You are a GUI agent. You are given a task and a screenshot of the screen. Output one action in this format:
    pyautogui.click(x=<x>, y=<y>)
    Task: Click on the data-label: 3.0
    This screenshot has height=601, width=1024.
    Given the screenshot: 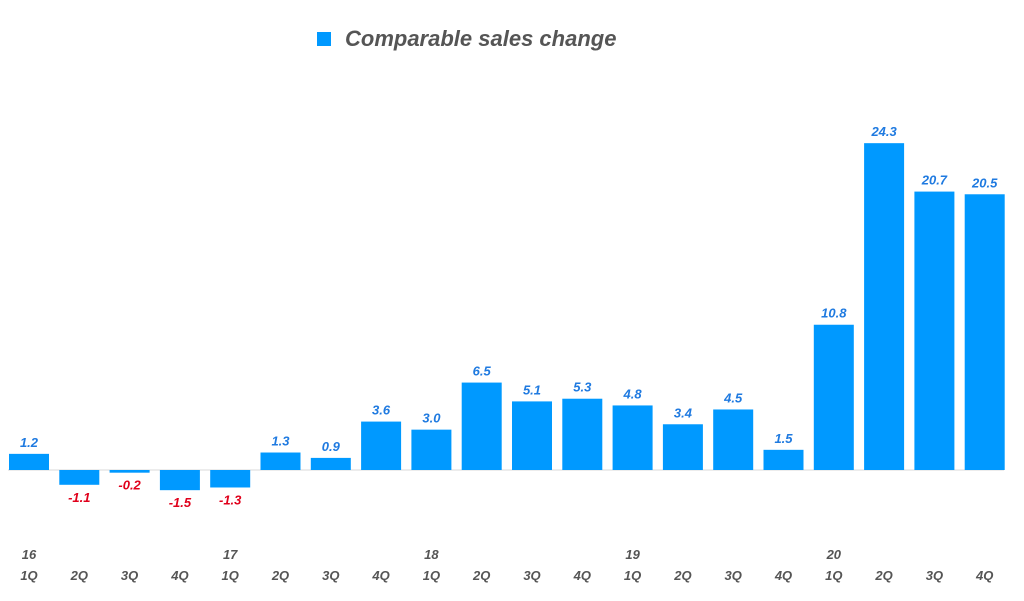 What is the action you would take?
    pyautogui.click(x=431, y=418)
    